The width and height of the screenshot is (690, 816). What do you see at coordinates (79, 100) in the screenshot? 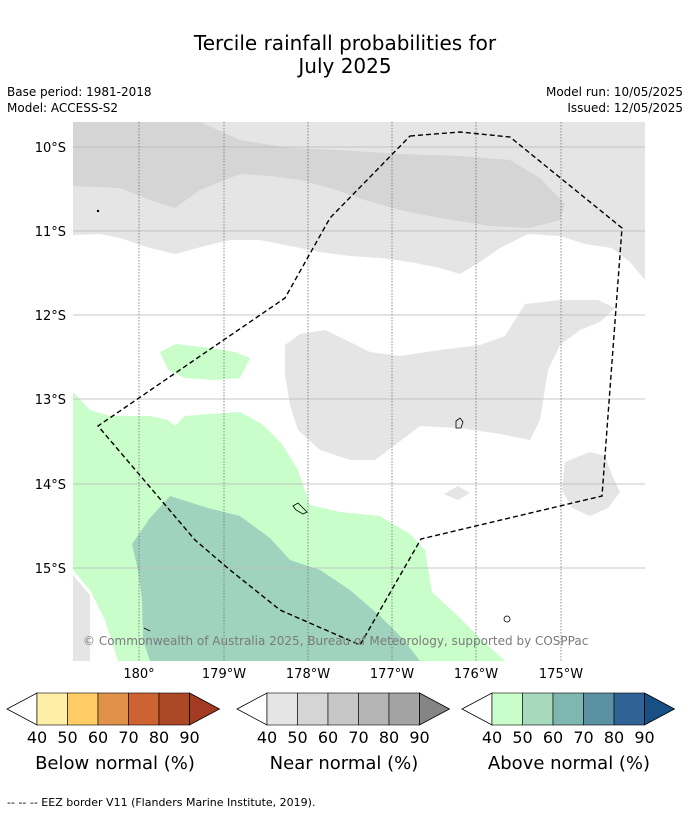
I see `meta-left: Base period: 1981-2018 Model: ACCESS-S2` at bounding box center [79, 100].